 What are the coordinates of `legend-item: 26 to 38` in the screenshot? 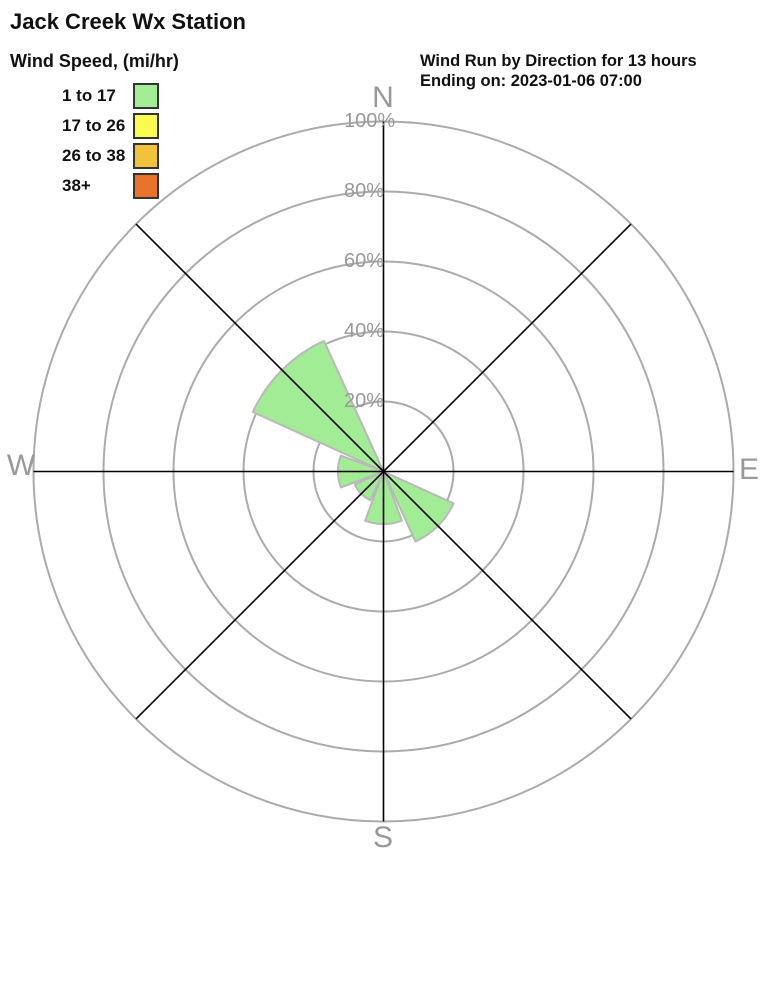 It's located at (120, 155).